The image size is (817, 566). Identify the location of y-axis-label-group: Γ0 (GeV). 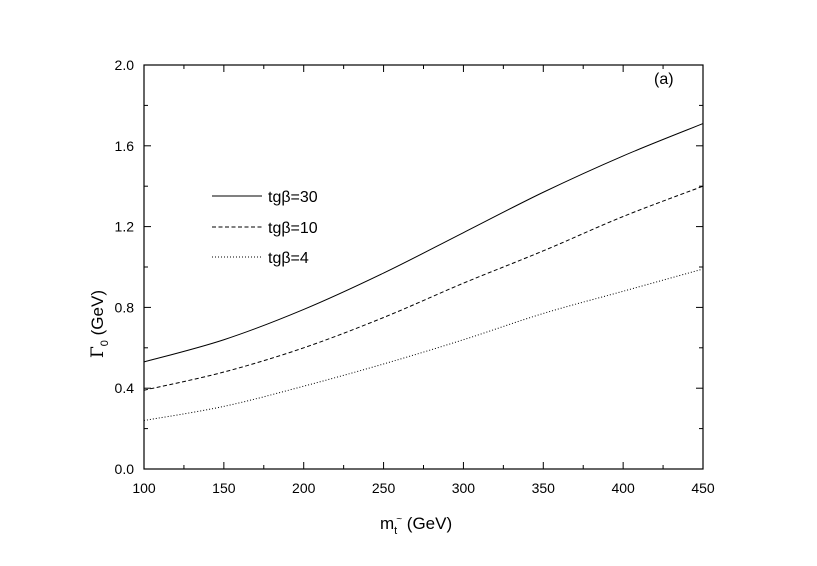
(99, 324).